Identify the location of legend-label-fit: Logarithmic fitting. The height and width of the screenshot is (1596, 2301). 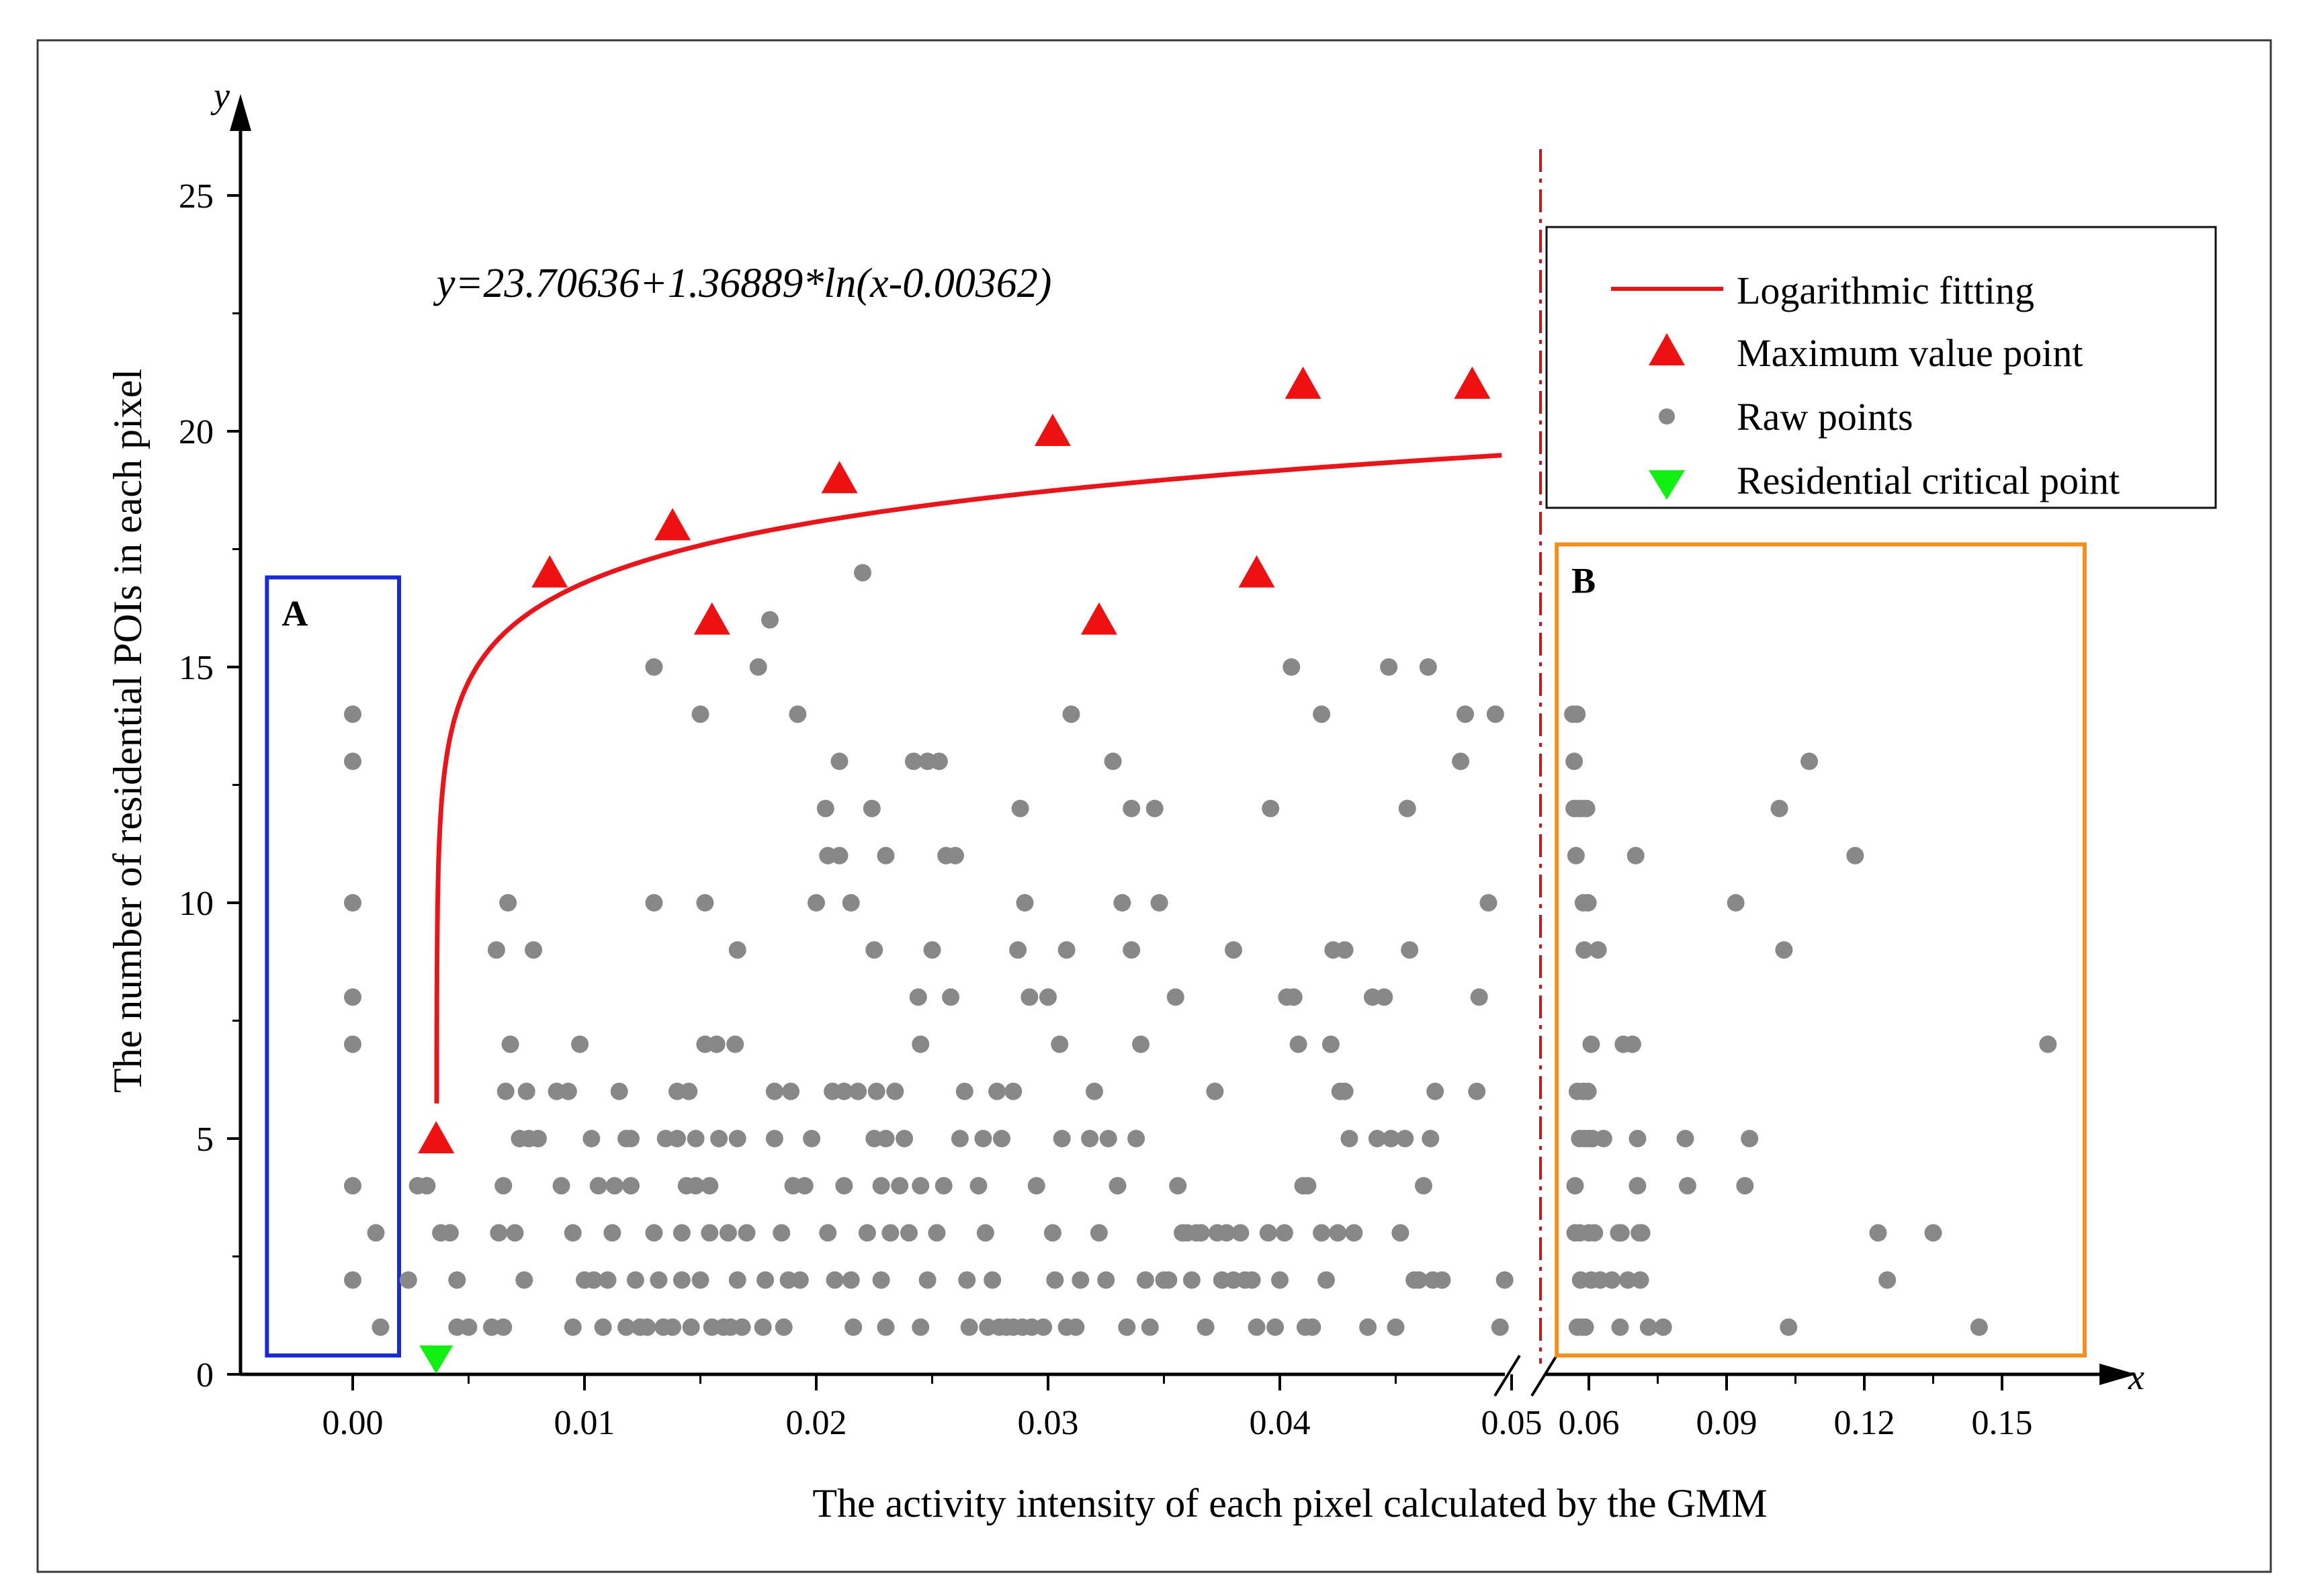
(1885, 290).